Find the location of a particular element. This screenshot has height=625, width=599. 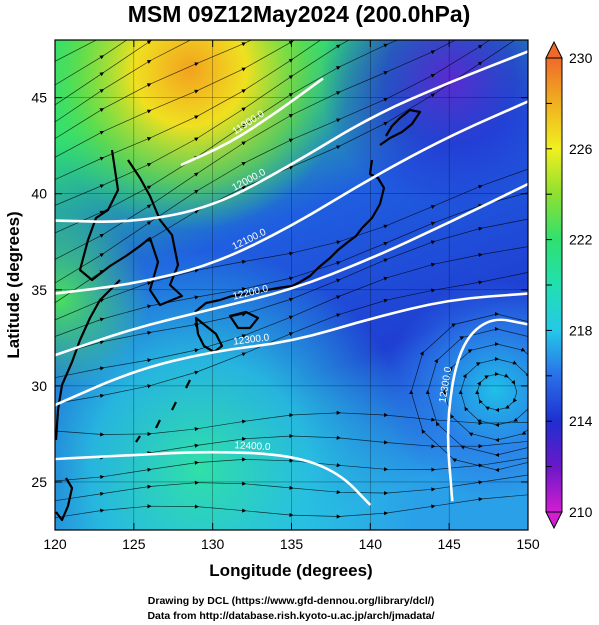

colorbar-tick-label: 230 is located at coordinates (581, 58).